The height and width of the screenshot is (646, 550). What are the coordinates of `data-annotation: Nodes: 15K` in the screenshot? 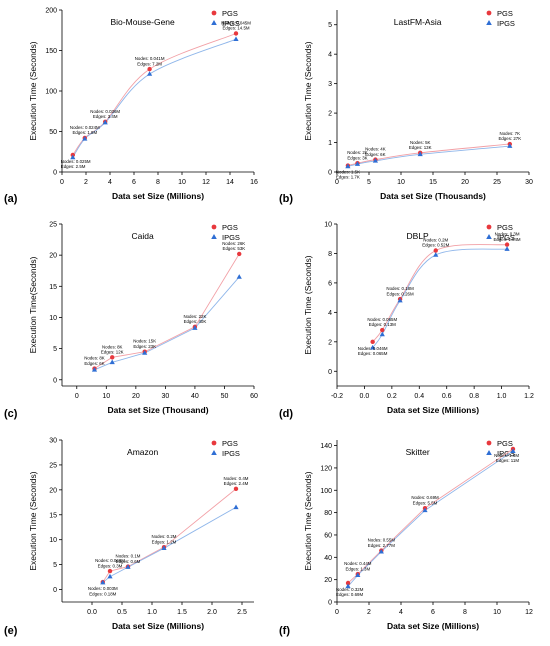 It's located at (144, 341).